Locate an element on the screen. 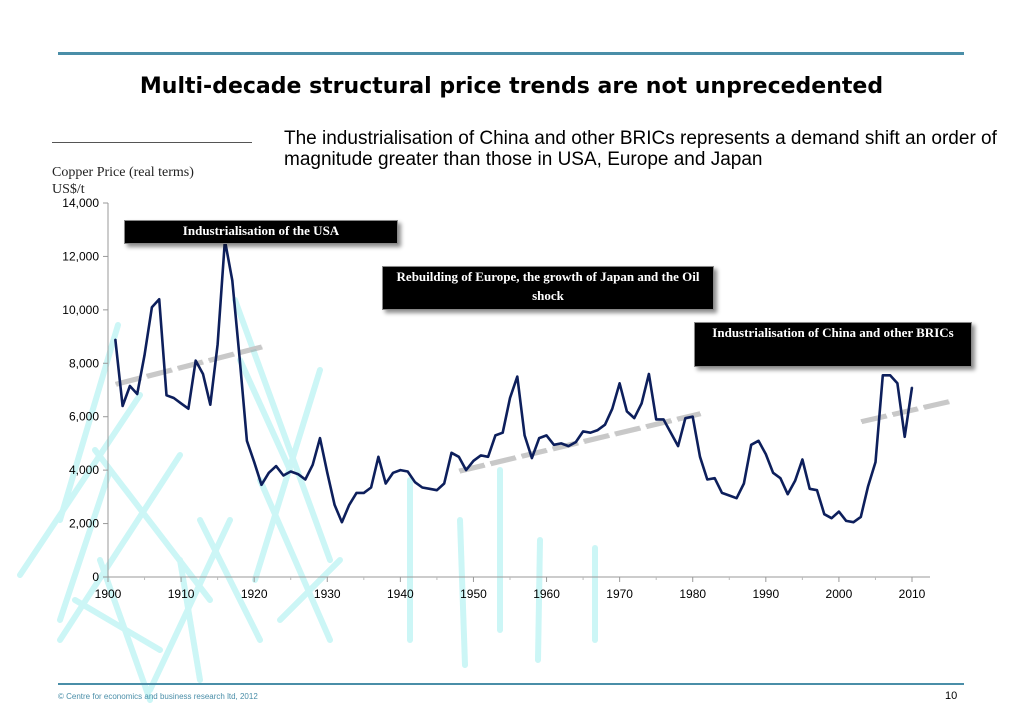 The image size is (1023, 708). x-tick-label: 2000 is located at coordinates (839, 594).